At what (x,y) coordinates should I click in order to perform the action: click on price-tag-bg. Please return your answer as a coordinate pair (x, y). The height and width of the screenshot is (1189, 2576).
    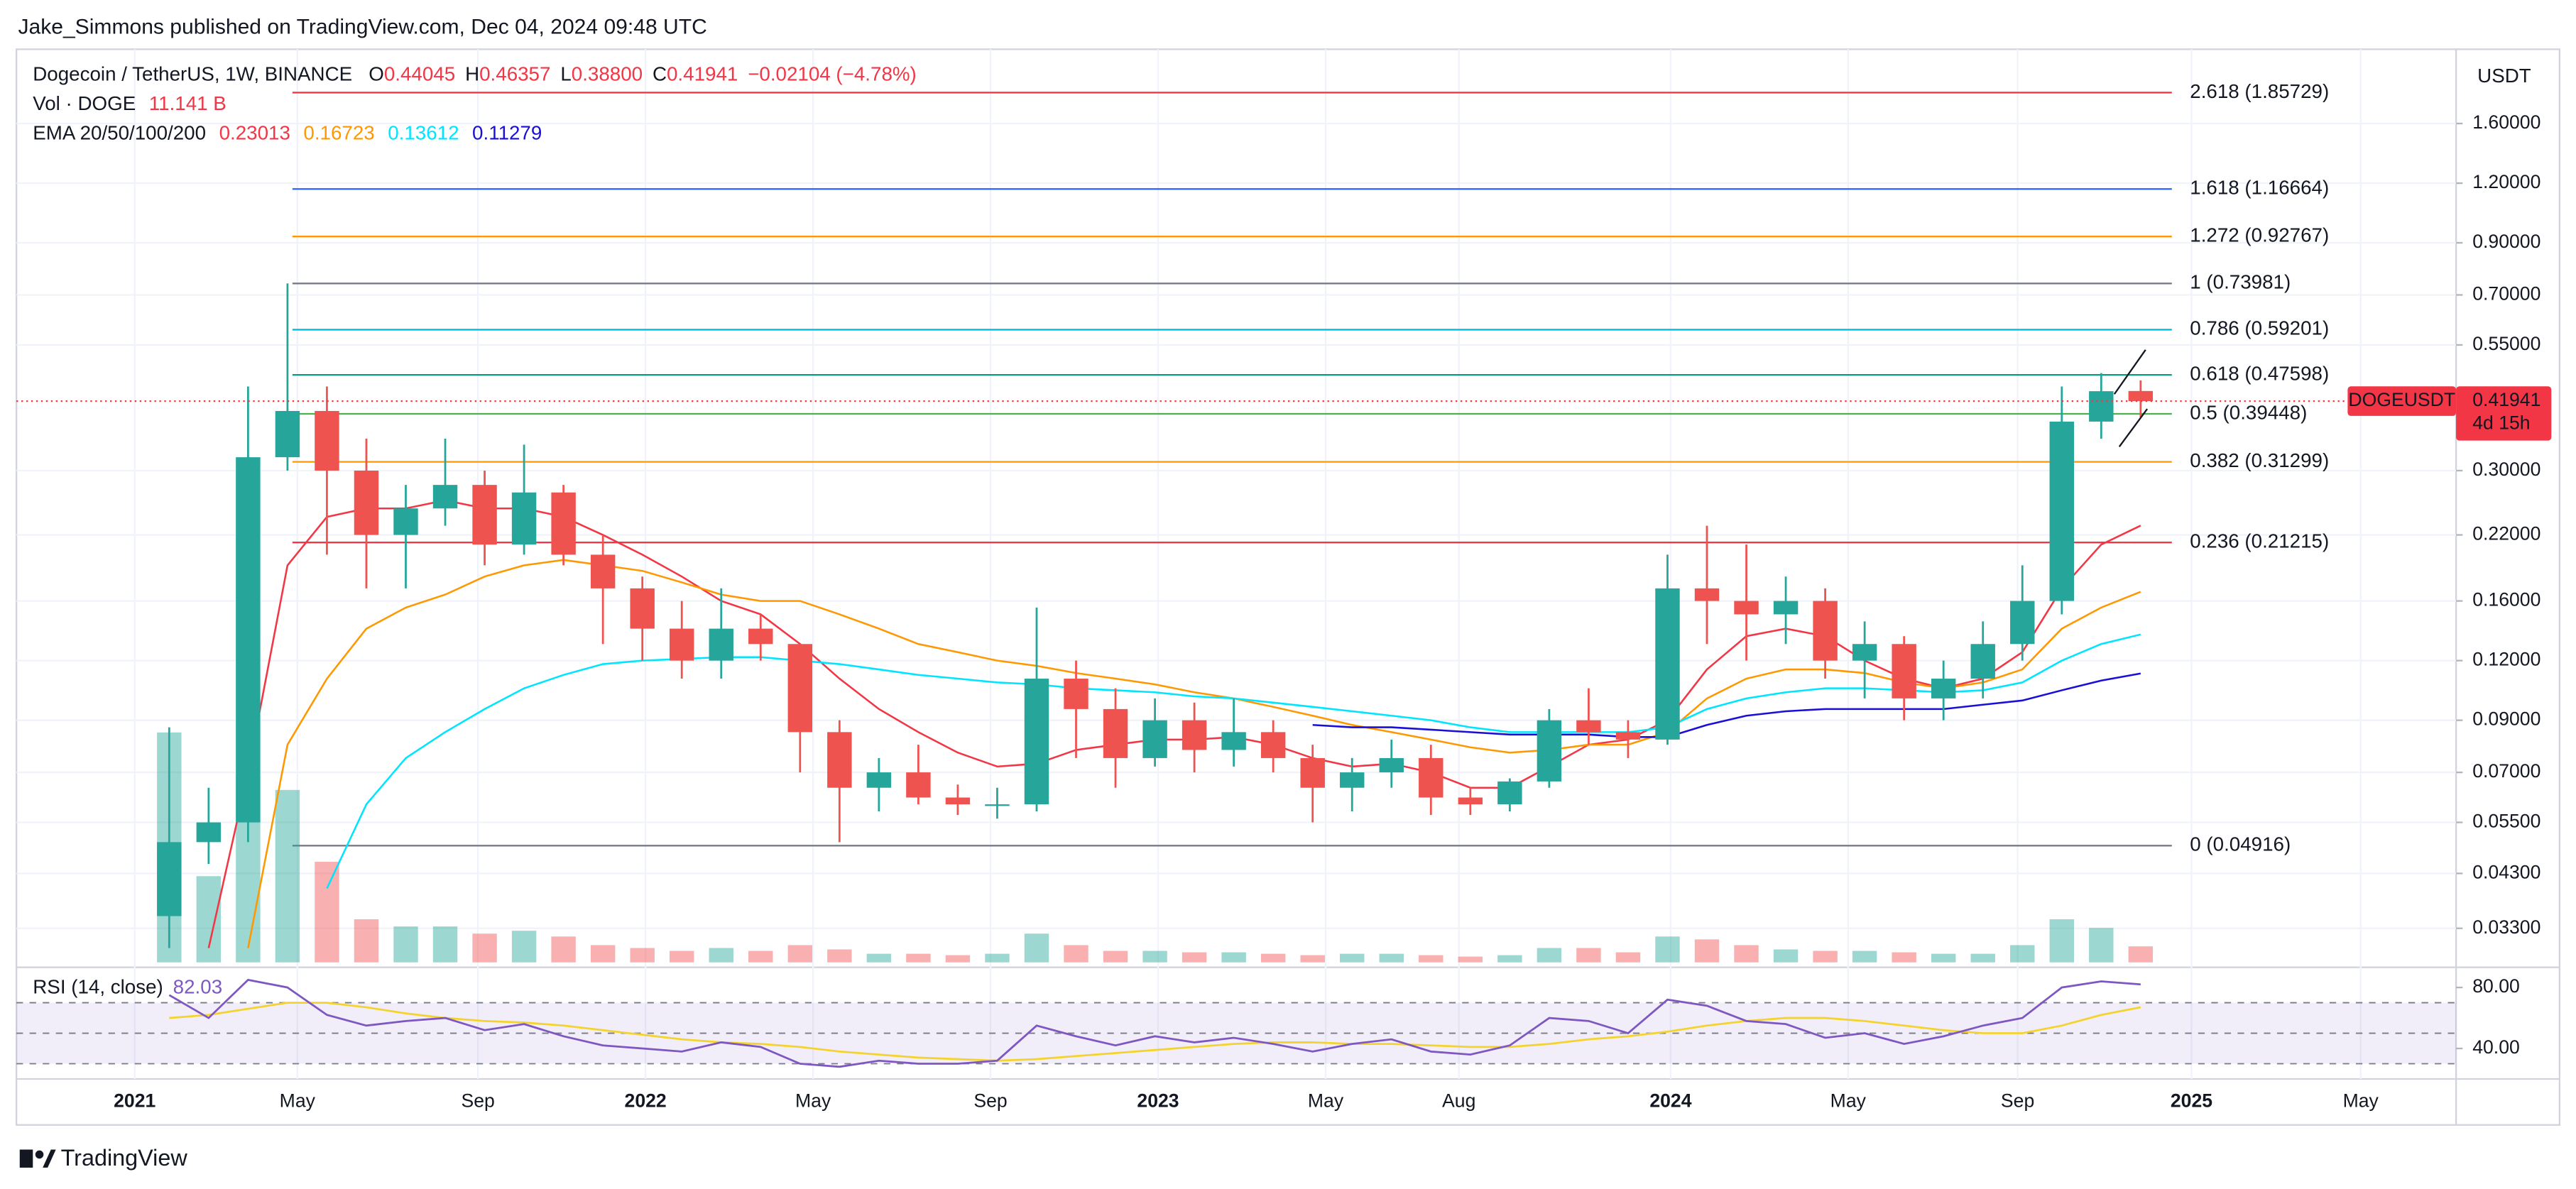
    Looking at the image, I should click on (2504, 413).